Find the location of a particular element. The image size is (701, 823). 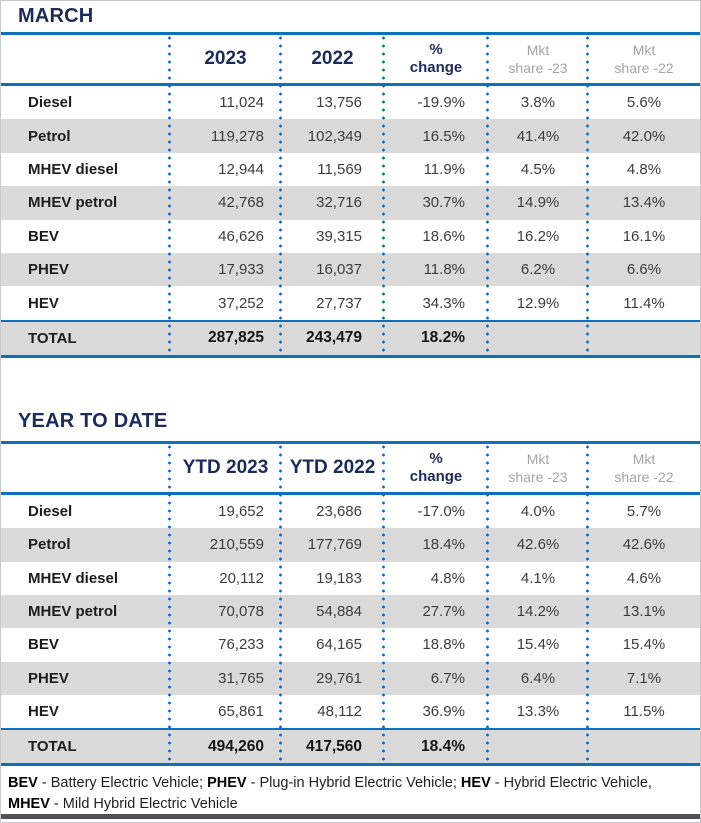

mkt-share-current: 4.0% is located at coordinates (538, 511).